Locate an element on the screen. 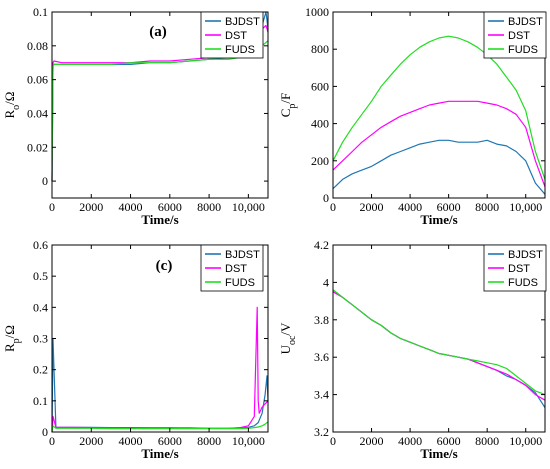 Image resolution: width=550 pixels, height=469 pixels. y-tick-label: 0.6 is located at coordinates (40, 245).